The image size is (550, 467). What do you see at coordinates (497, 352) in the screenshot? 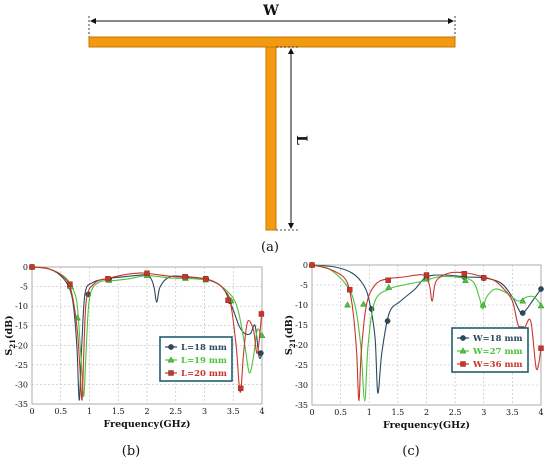
I see `legend-entry: W=27 mm` at bounding box center [497, 352].